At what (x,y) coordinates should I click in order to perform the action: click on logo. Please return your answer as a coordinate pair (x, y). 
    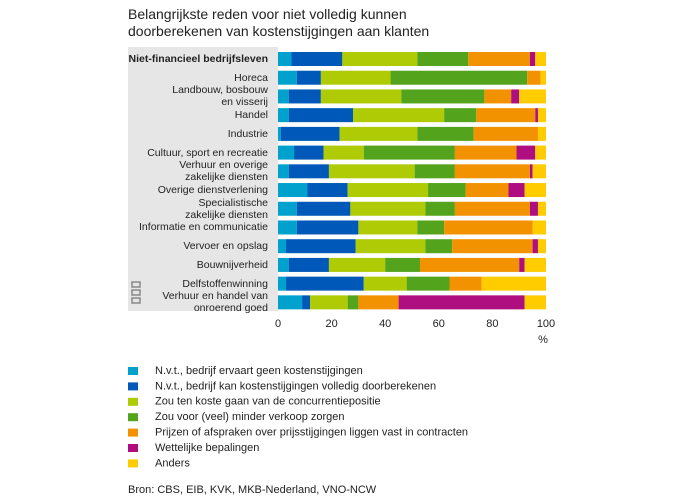
    Looking at the image, I should click on (136, 292).